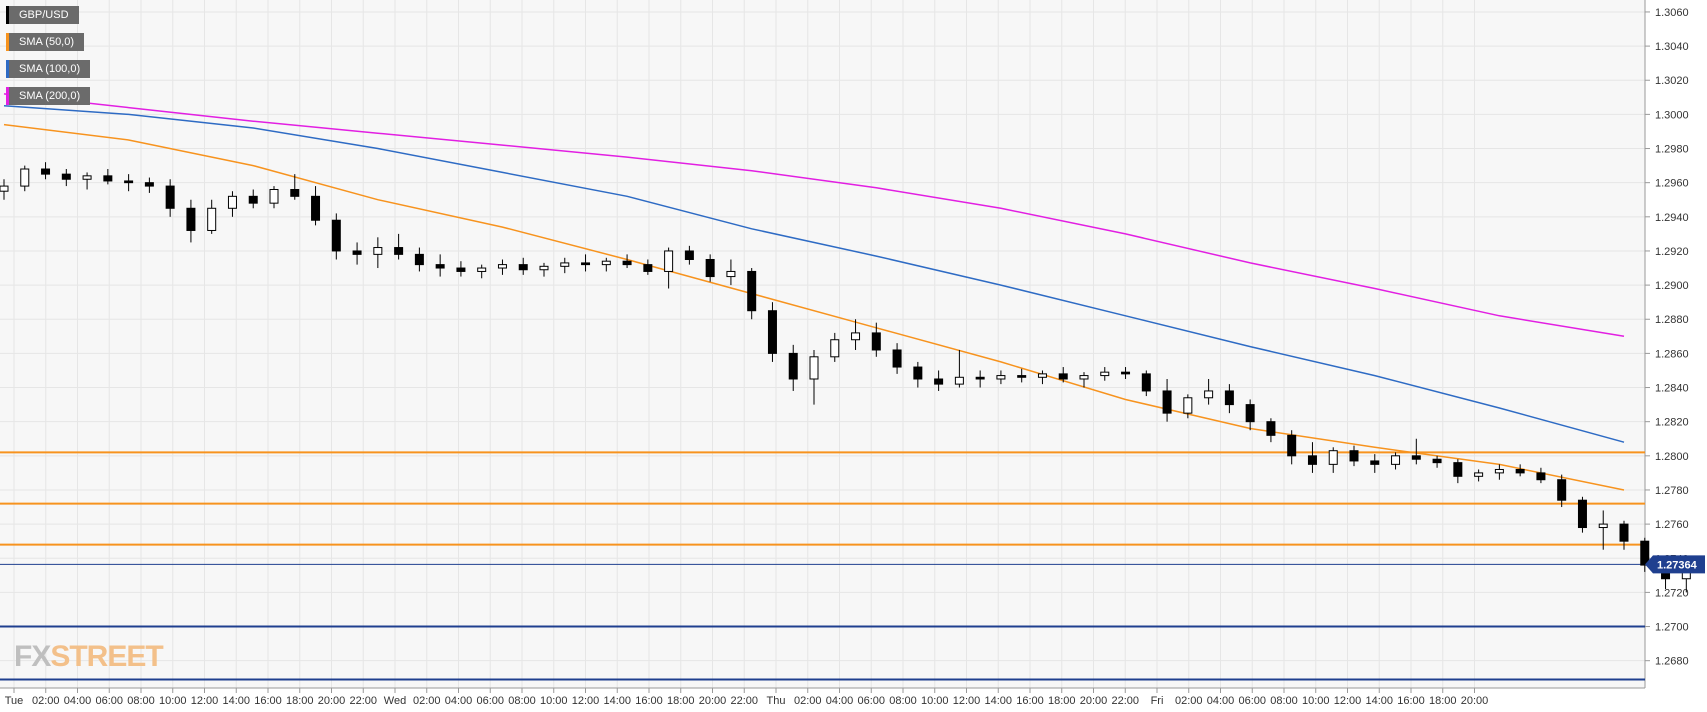 This screenshot has width=1707, height=712. I want to click on y-tick-label: 1.2800, so click(1672, 457).